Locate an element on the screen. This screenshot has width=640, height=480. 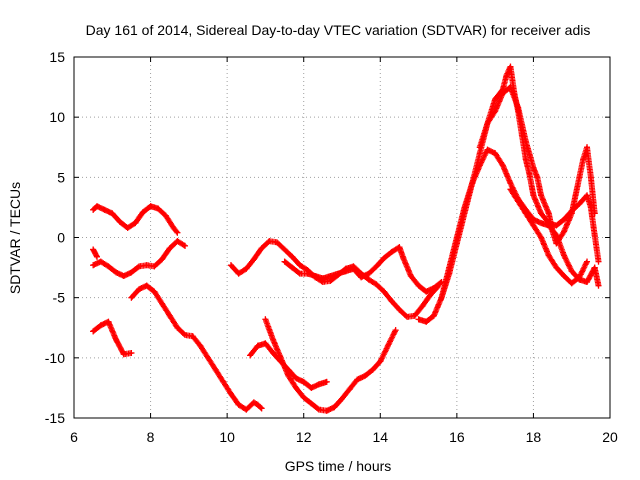
y-tick-label: 10 is located at coordinates (57, 117).